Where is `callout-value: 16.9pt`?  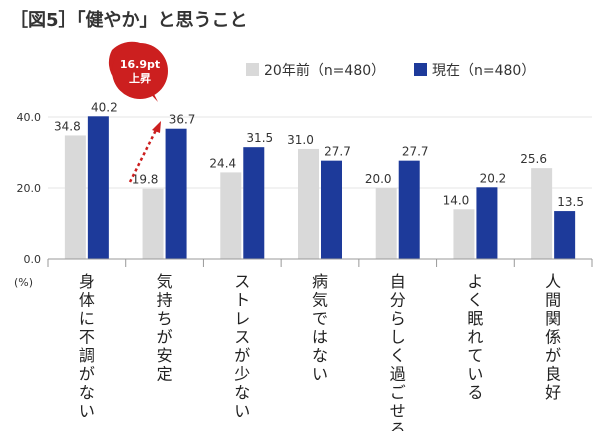
callout-value: 16.9pt is located at coordinates (140, 64).